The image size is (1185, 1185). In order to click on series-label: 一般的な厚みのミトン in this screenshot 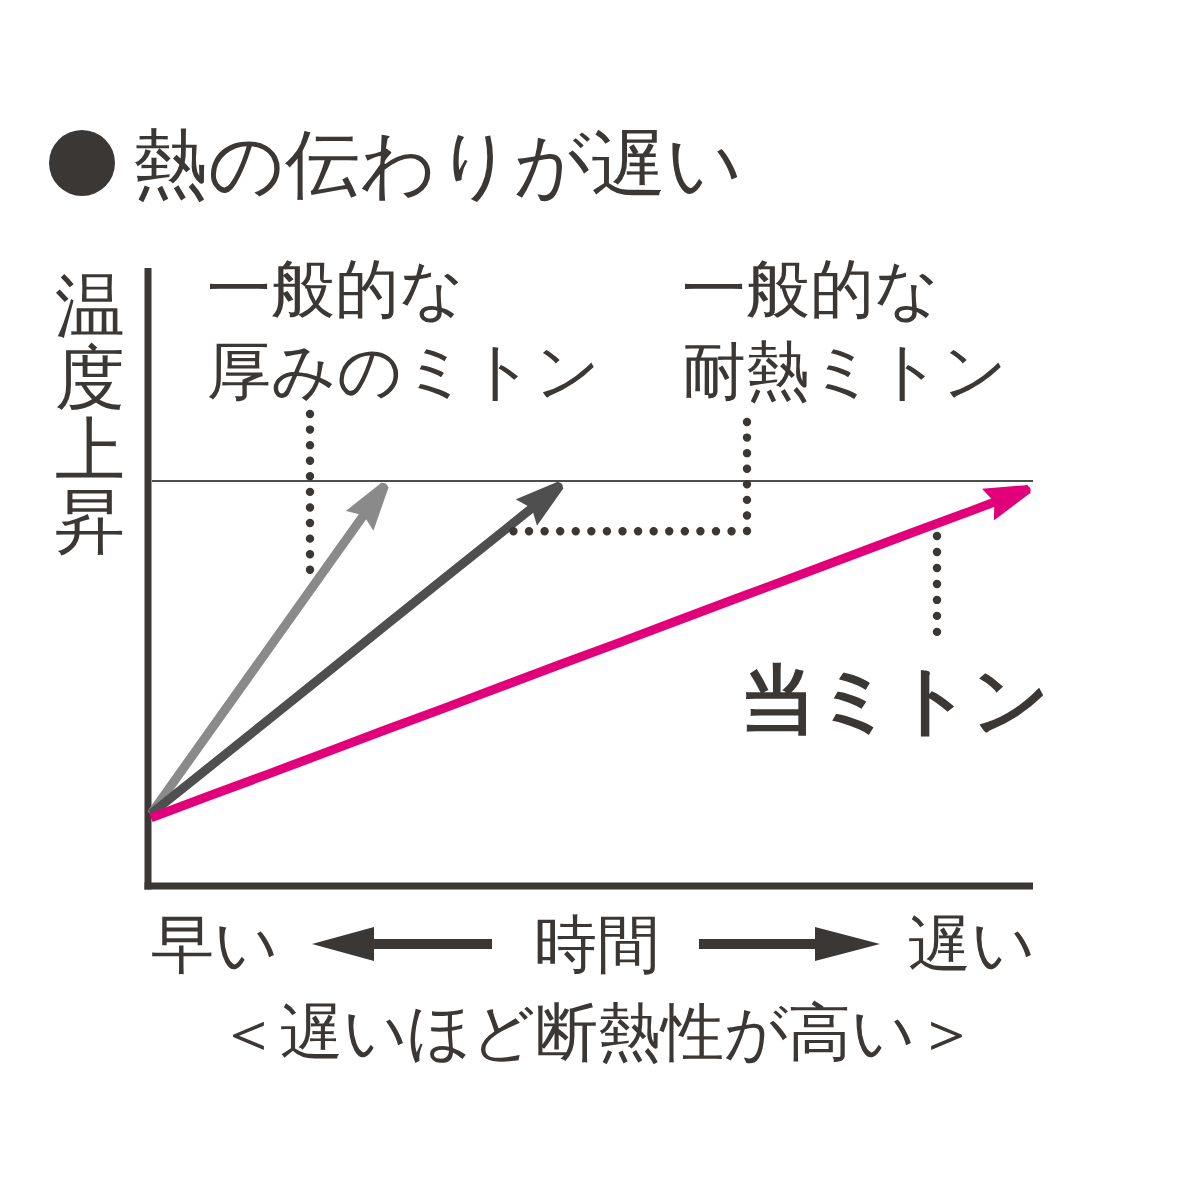, I will do `click(404, 330)`.